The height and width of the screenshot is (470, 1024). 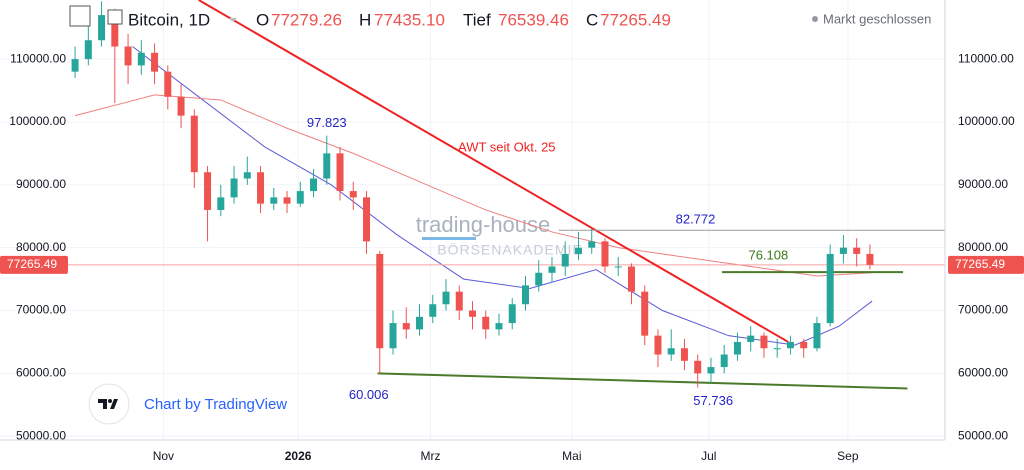 I want to click on x-tick-label: Mrz, so click(x=431, y=456).